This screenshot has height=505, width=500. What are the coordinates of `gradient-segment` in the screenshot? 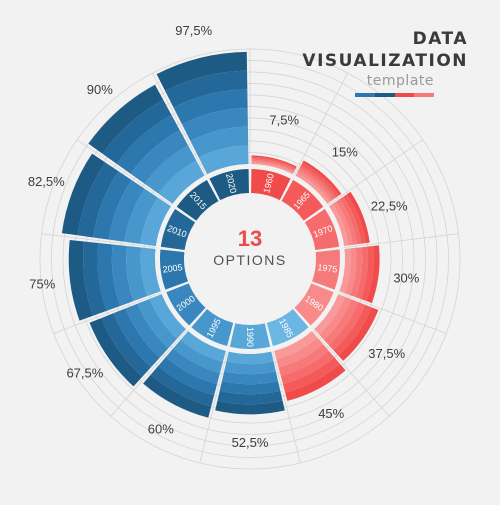 It's located at (424, 95).